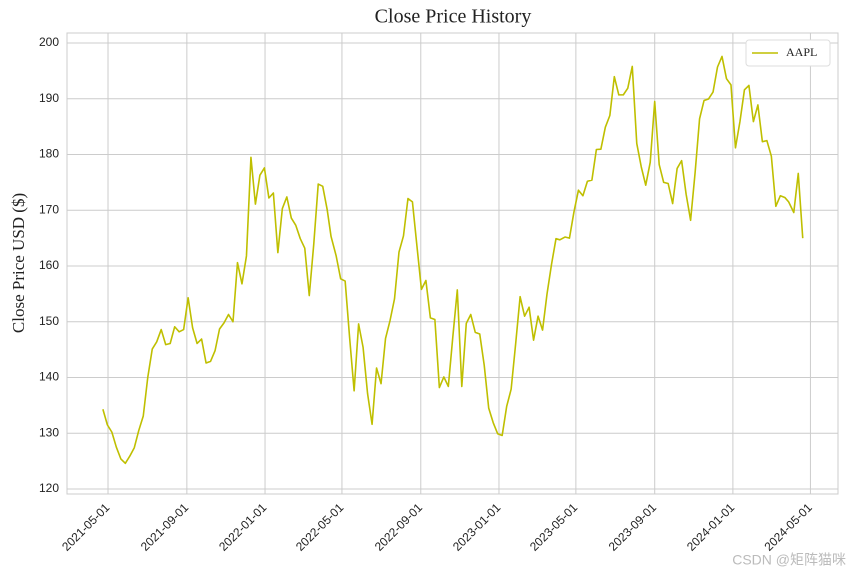 This screenshot has height=575, width=851. What do you see at coordinates (49, 321) in the screenshot?
I see `y-tick-label: 150` at bounding box center [49, 321].